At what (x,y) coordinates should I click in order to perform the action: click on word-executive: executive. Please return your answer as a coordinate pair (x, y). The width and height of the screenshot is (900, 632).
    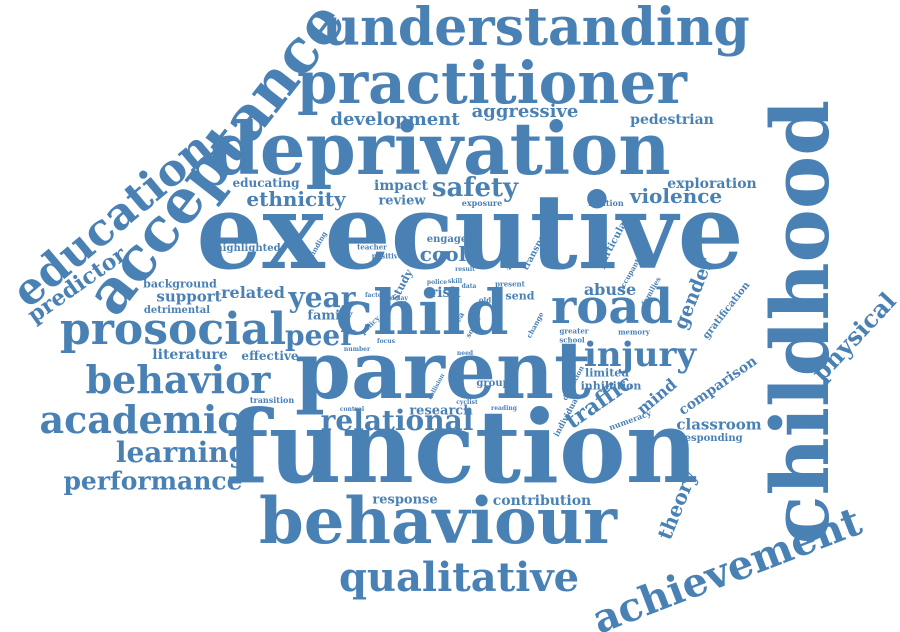
    Looking at the image, I should click on (470, 231).